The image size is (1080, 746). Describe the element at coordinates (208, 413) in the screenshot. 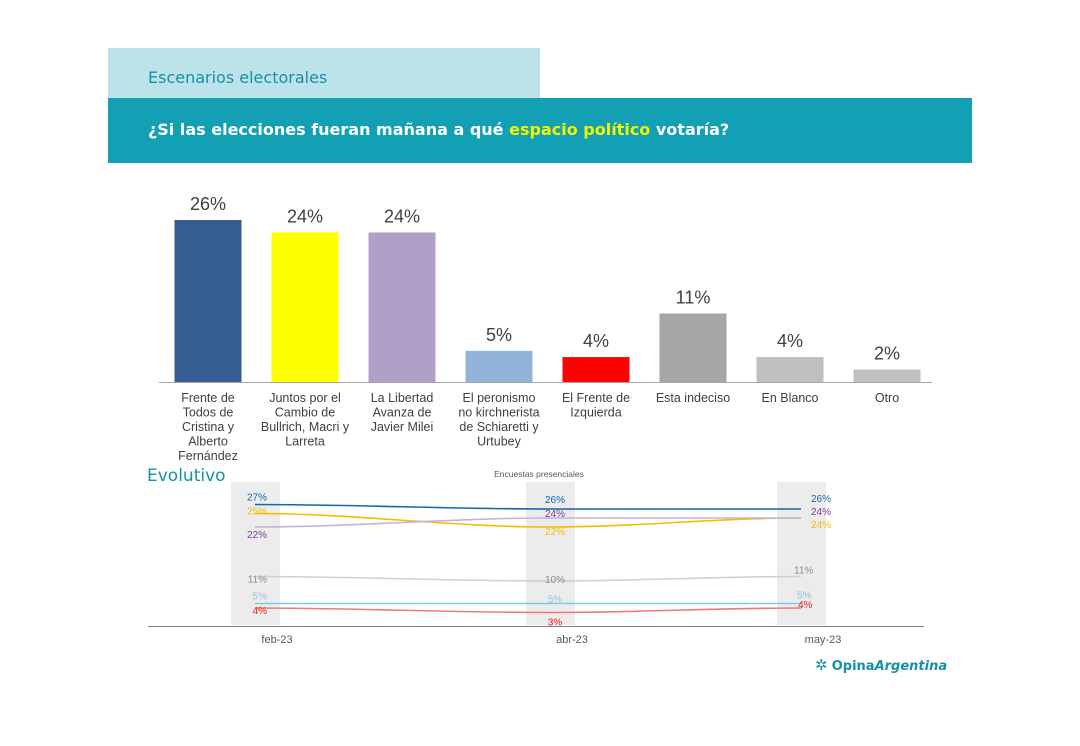

I see `category-label-0: Todos de` at that location.